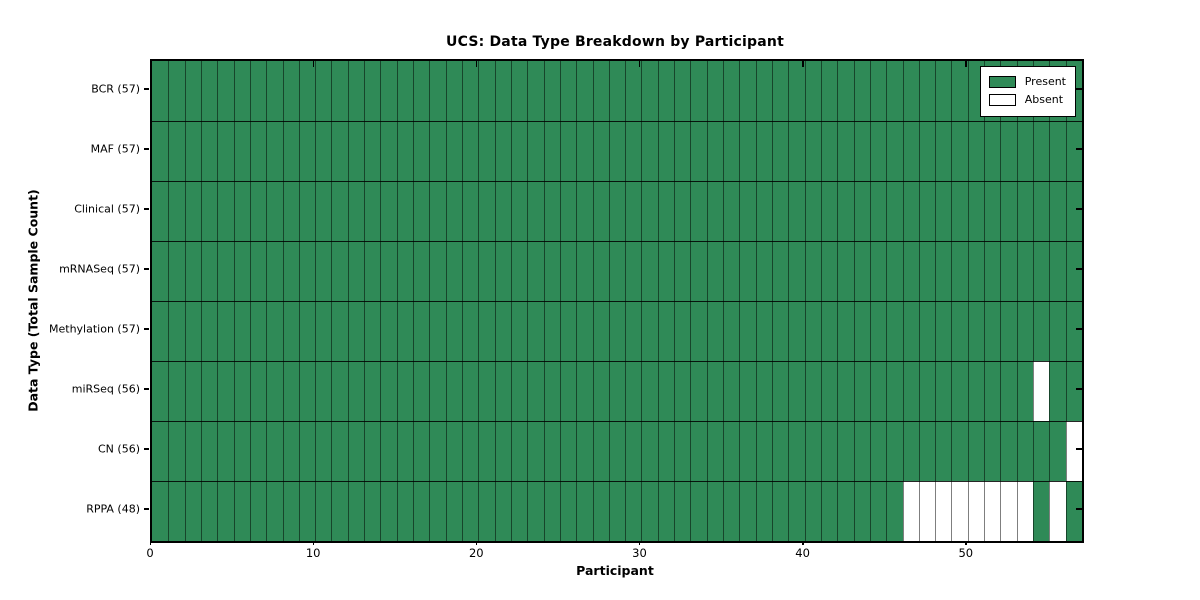 This screenshot has height=600, width=1200. I want to click on legend: Present Absent, so click(1027, 91).